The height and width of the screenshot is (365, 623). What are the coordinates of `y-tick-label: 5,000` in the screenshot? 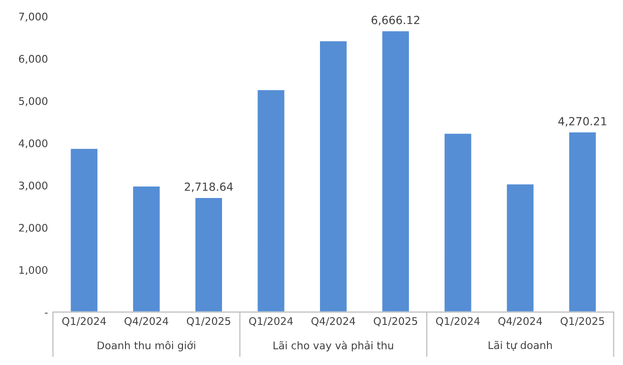 It's located at (33, 101).